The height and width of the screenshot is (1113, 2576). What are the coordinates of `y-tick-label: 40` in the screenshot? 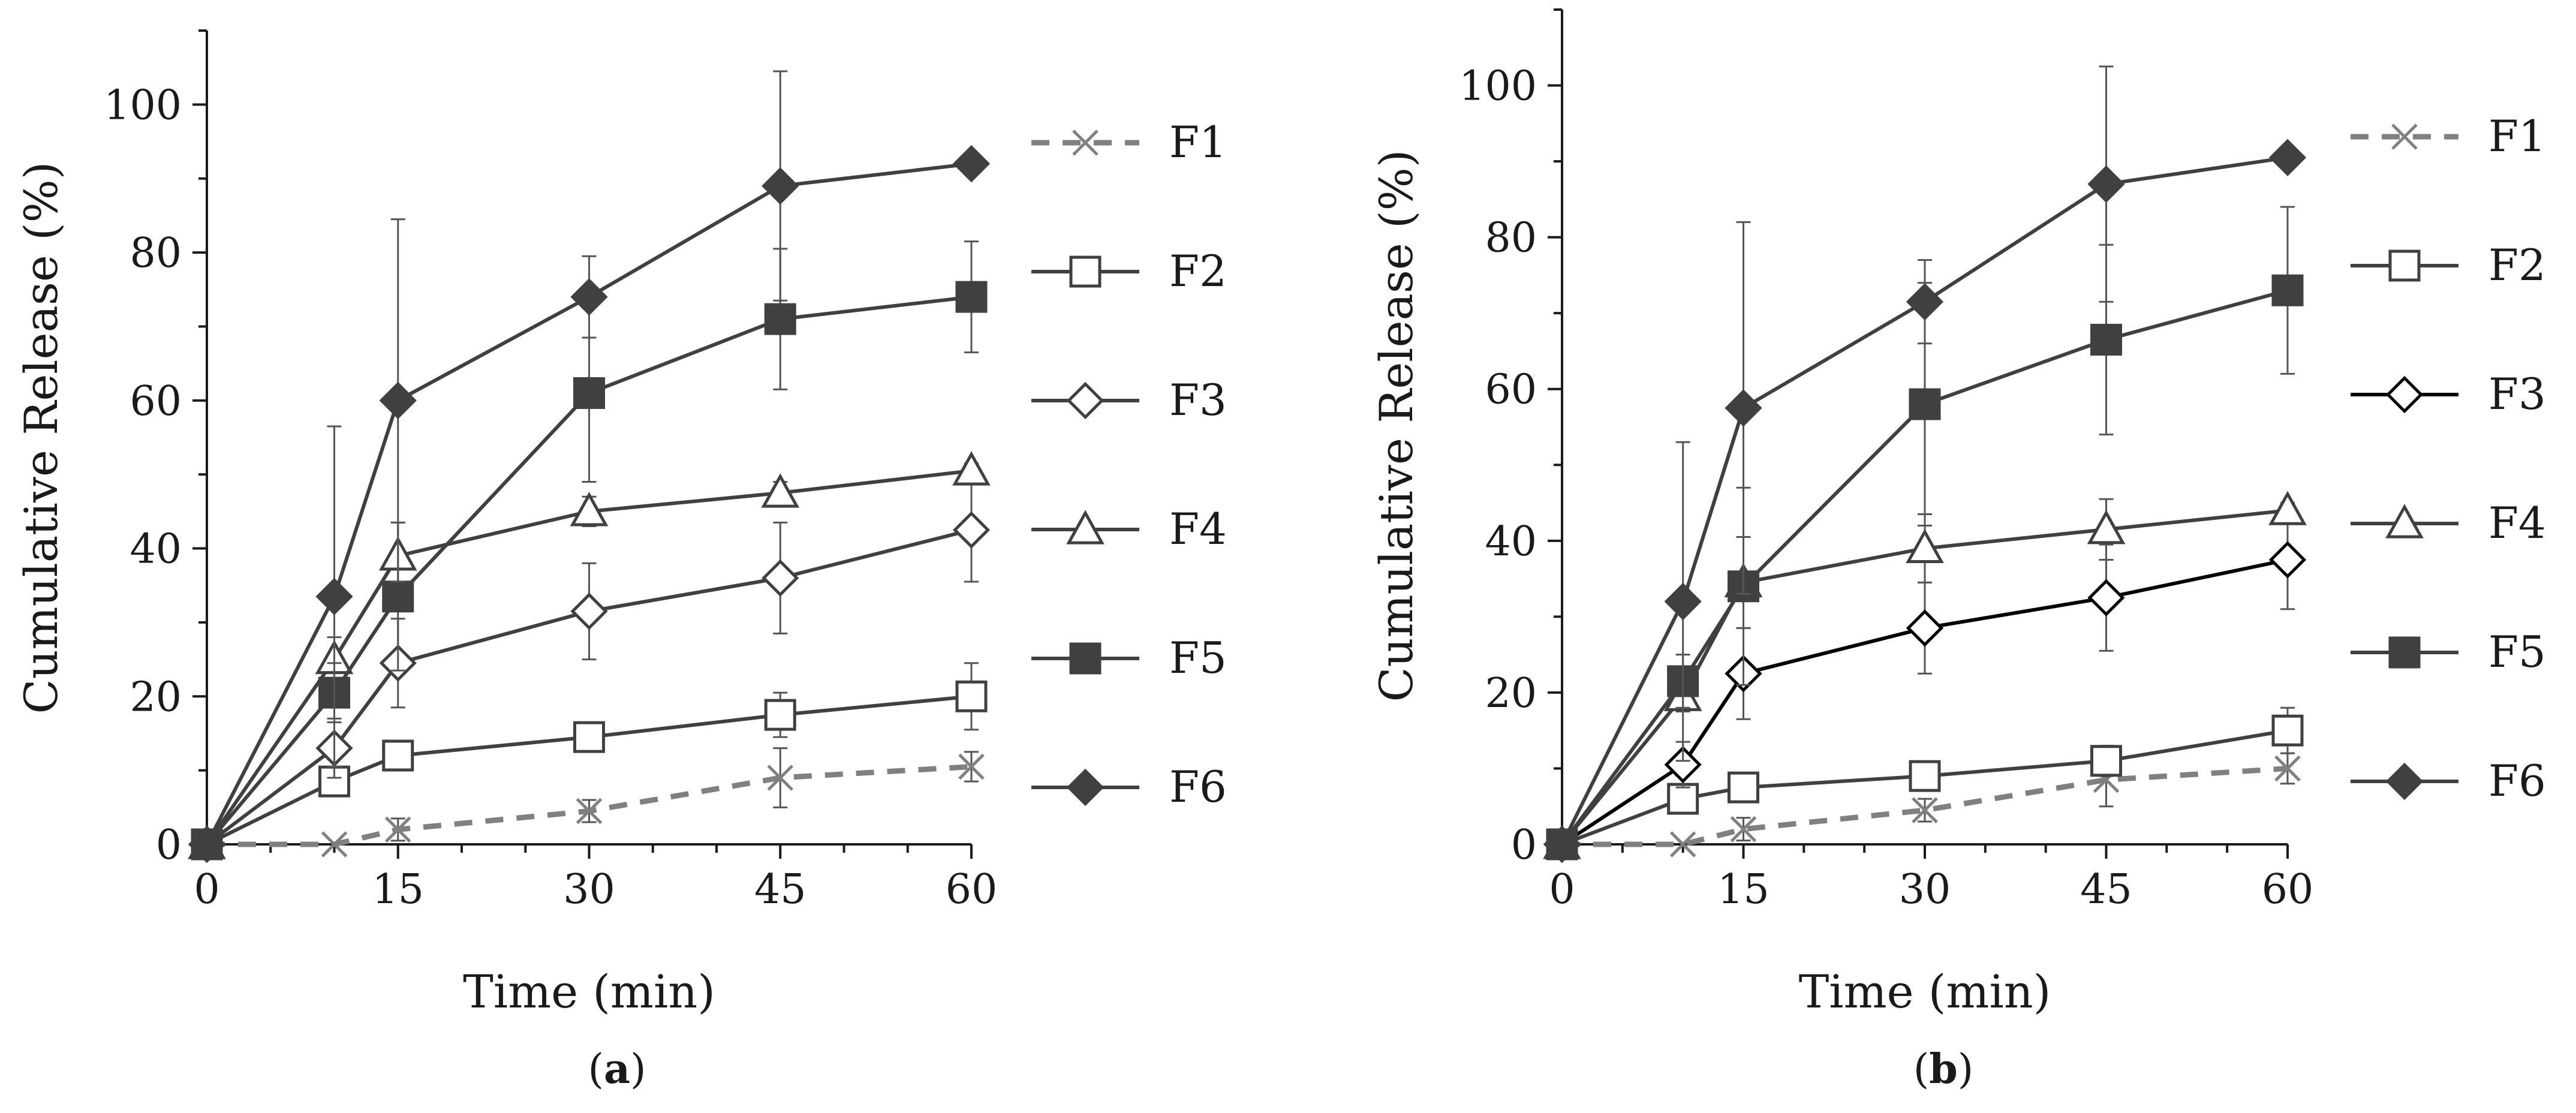 It's located at (156, 549).